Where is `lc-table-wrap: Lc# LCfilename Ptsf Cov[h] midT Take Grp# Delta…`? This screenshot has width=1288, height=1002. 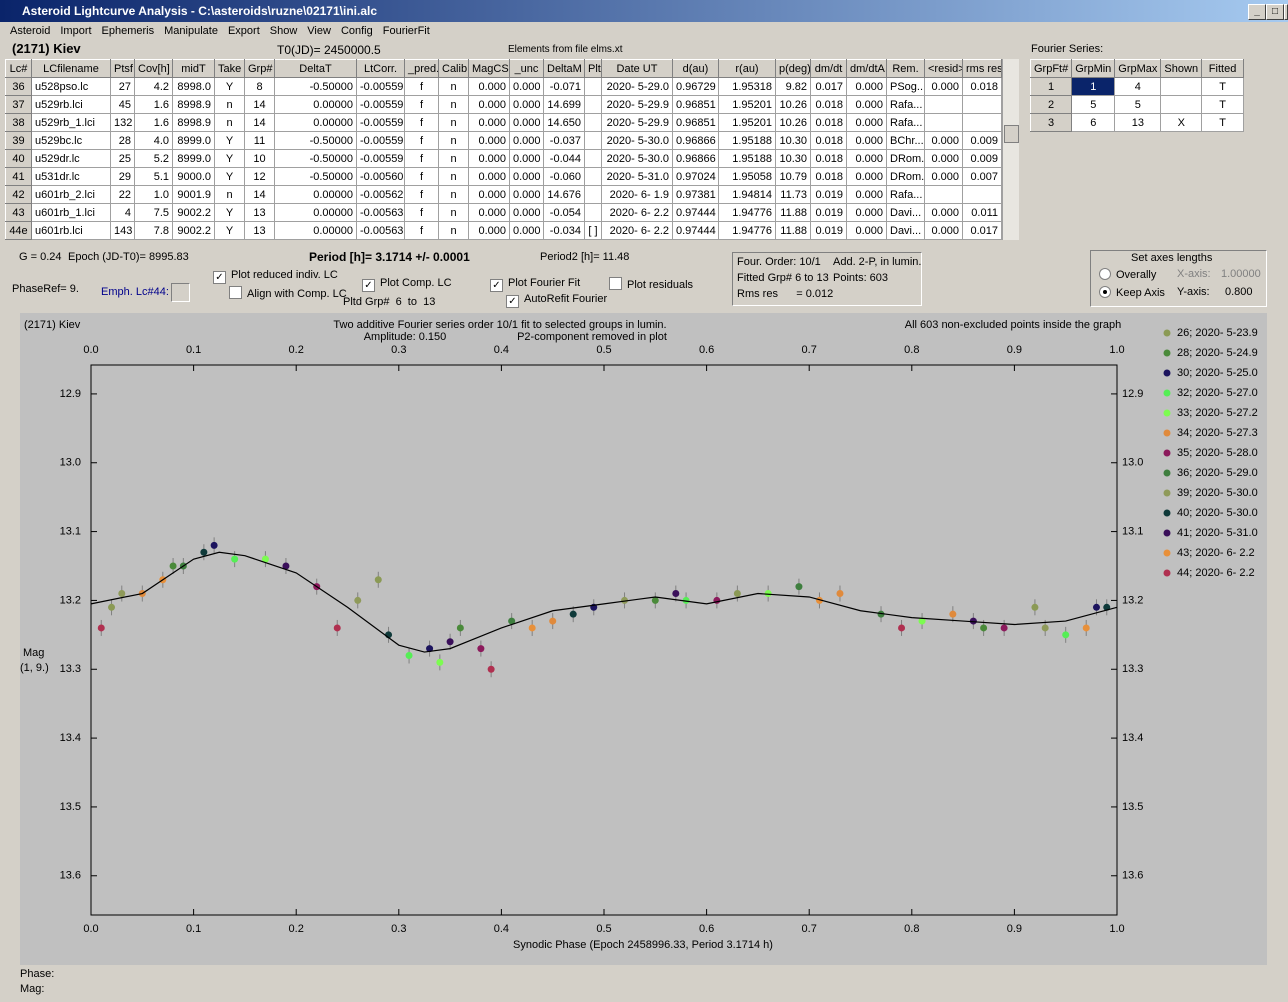 lc-table-wrap: Lc# LCfilename Ptsf Cov[h] midT Take Grp# Delta… is located at coordinates (512, 149).